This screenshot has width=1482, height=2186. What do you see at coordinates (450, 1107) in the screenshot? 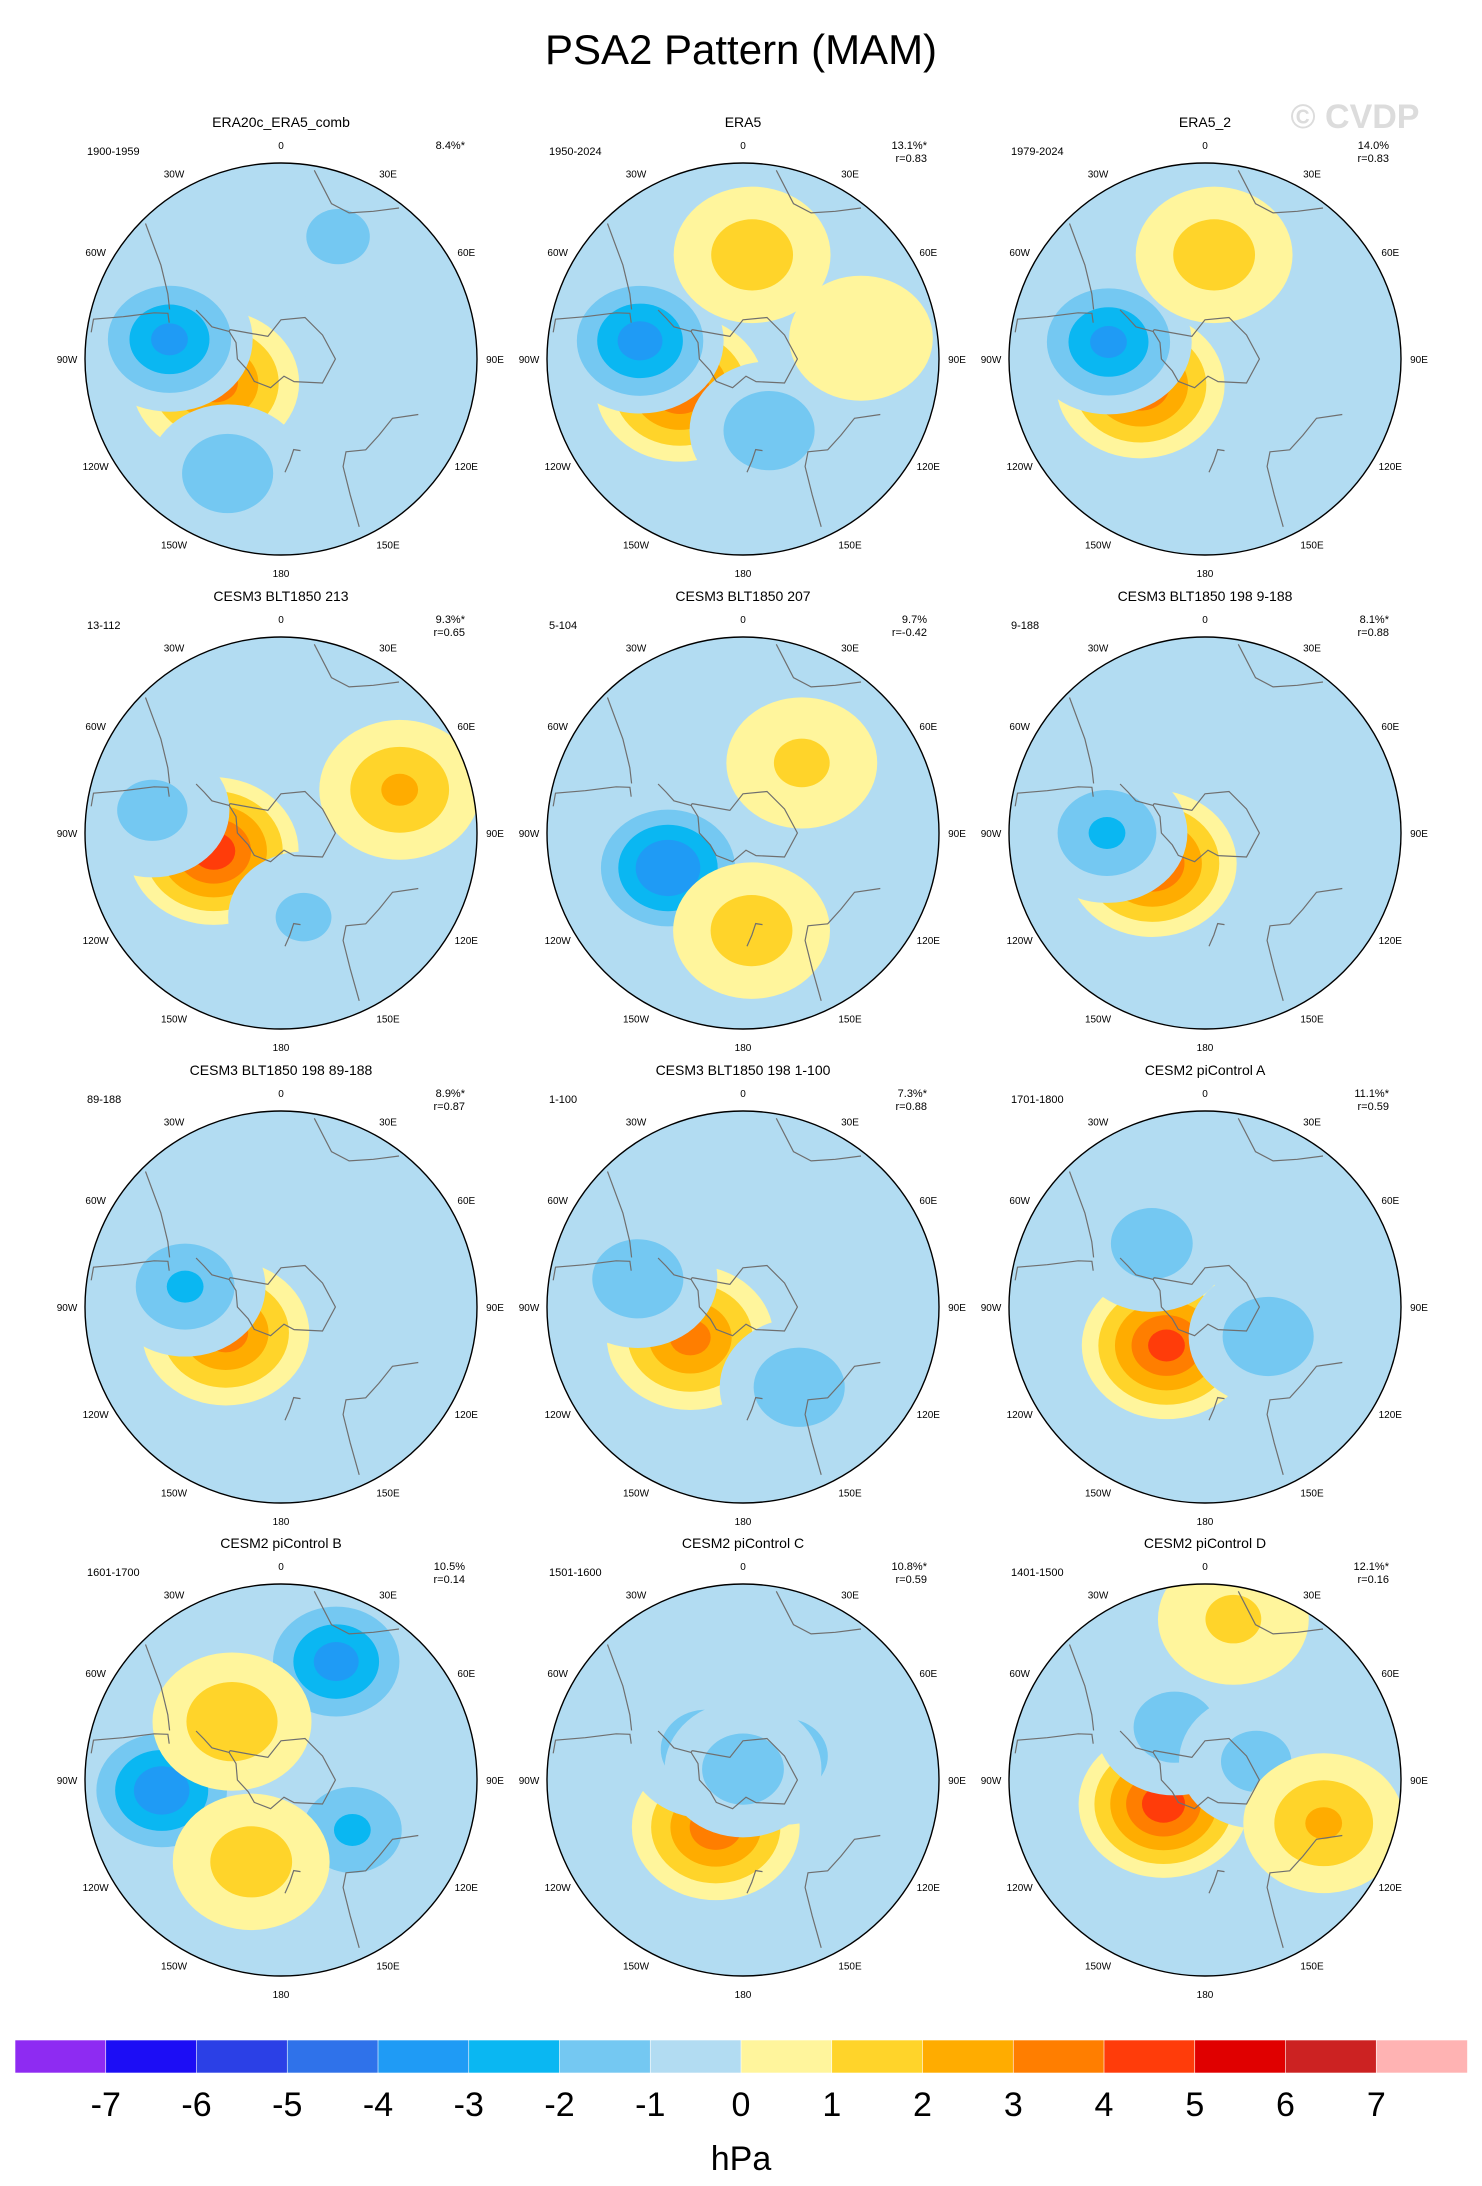
I see `correlation-label: r=0.87` at bounding box center [450, 1107].